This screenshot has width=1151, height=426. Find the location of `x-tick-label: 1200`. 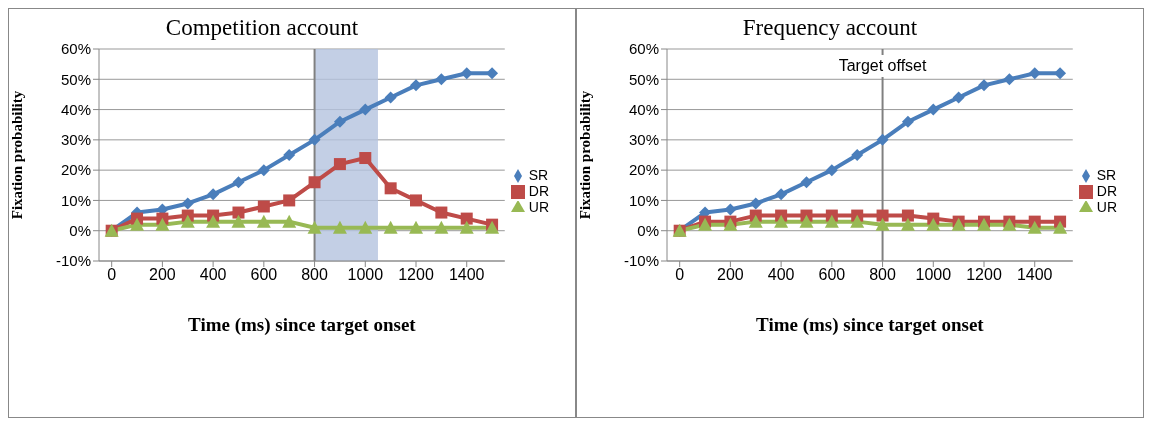

x-tick-label: 1200 is located at coordinates (416, 275).